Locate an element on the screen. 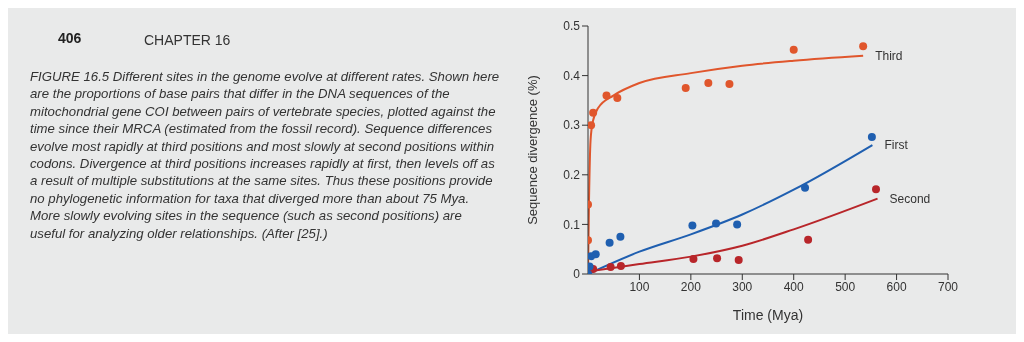  y-tick-label: 0 is located at coordinates (577, 274).